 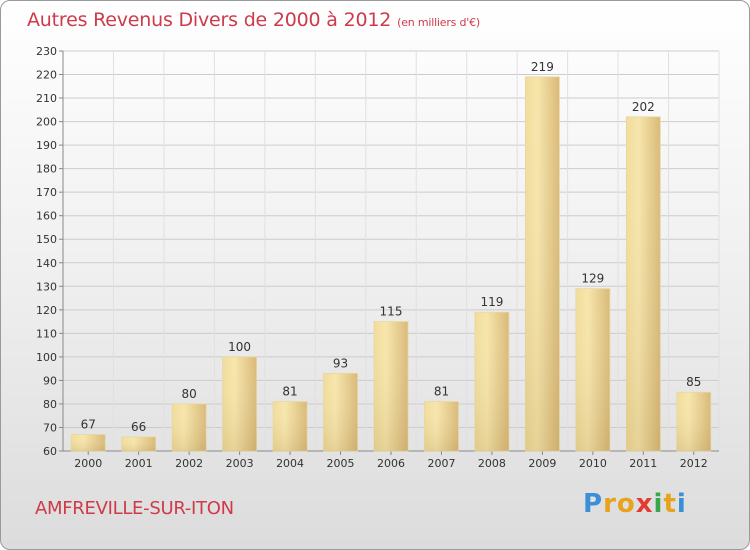 What do you see at coordinates (46, 216) in the screenshot?
I see `y-tick-label: 160` at bounding box center [46, 216].